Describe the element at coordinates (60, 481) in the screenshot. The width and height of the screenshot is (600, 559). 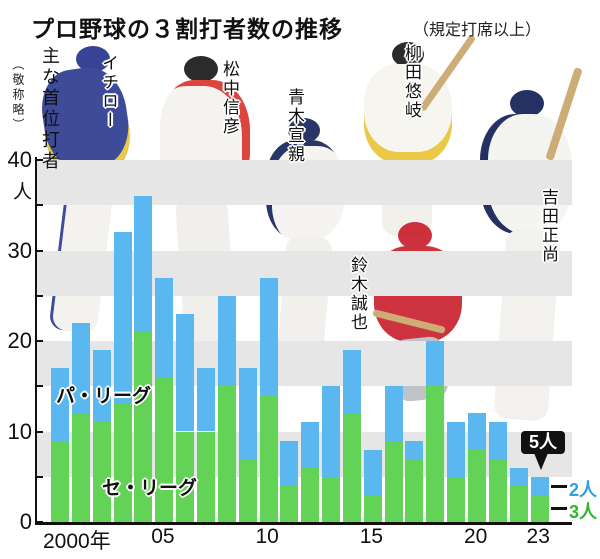
I see `bar-central-2000` at that location.